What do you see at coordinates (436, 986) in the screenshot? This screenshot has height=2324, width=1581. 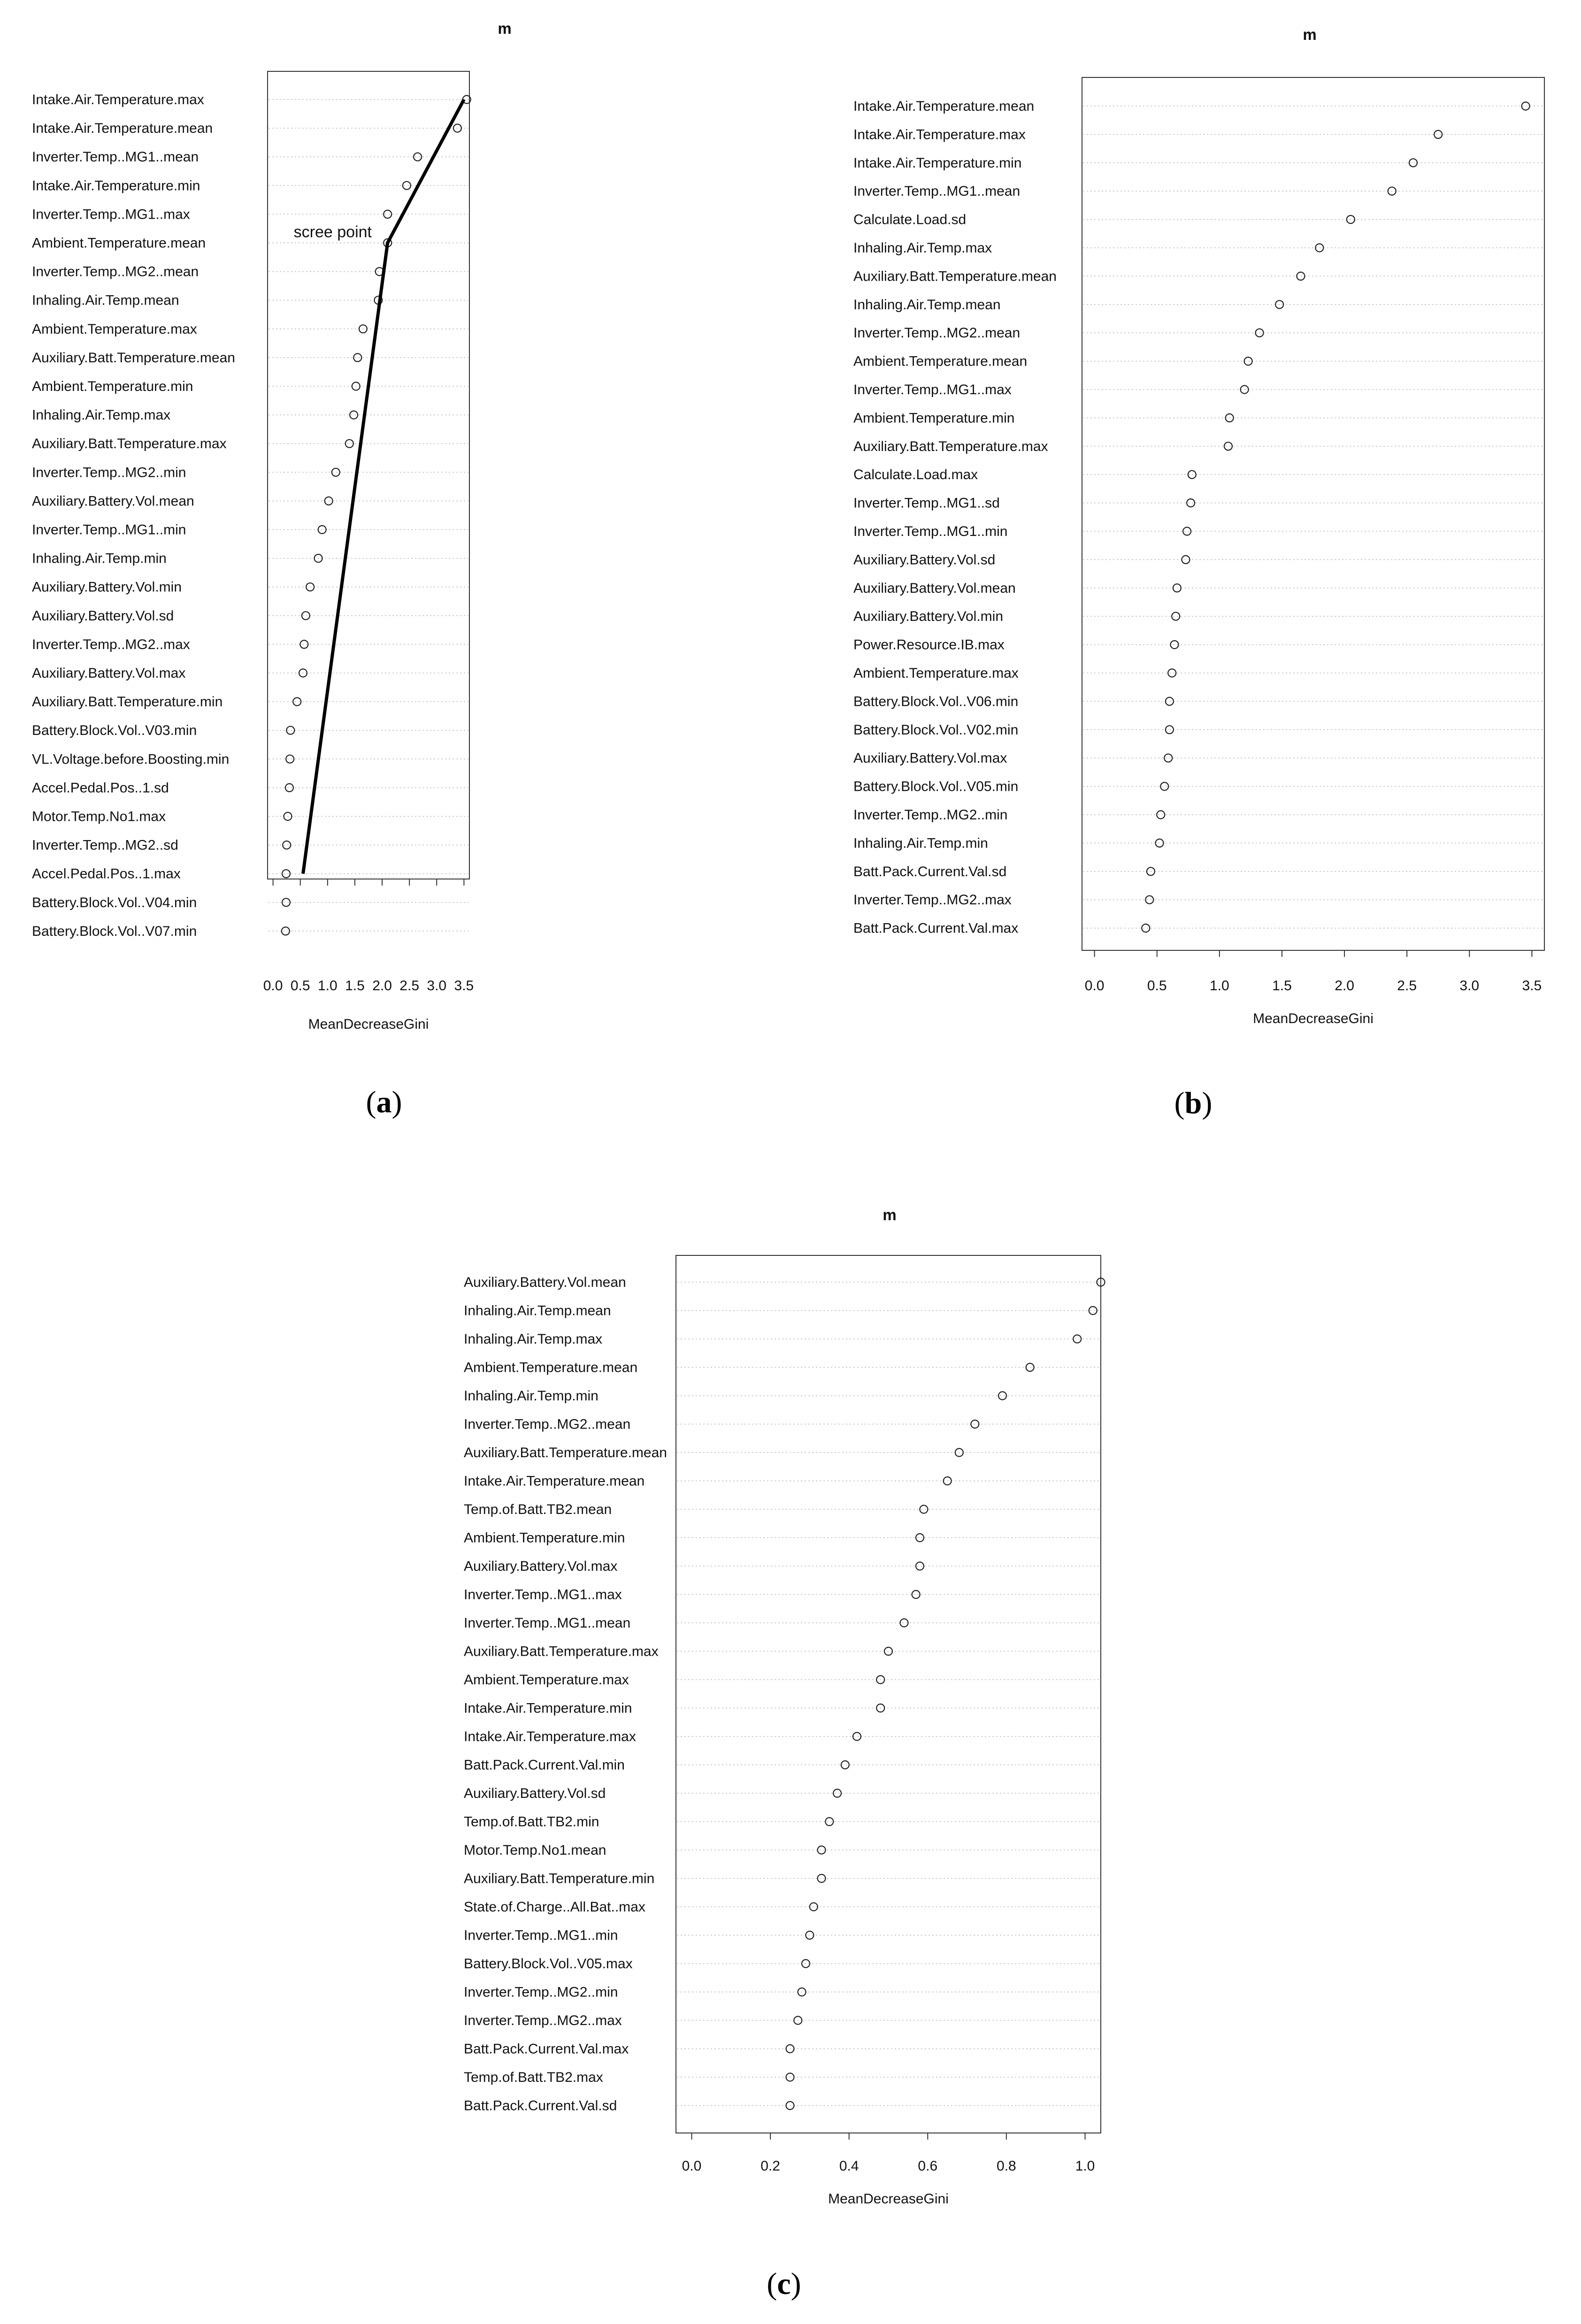 I see `x-tick-label: 3.0` at bounding box center [436, 986].